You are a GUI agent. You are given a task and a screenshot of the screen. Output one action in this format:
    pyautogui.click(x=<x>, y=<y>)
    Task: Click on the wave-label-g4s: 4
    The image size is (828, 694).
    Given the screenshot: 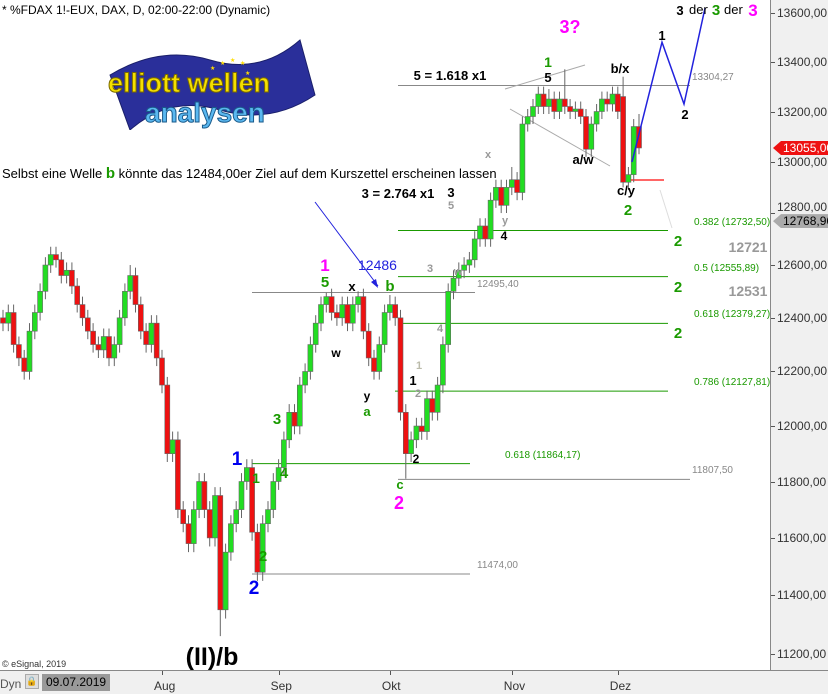 What is the action you would take?
    pyautogui.click(x=440, y=329)
    